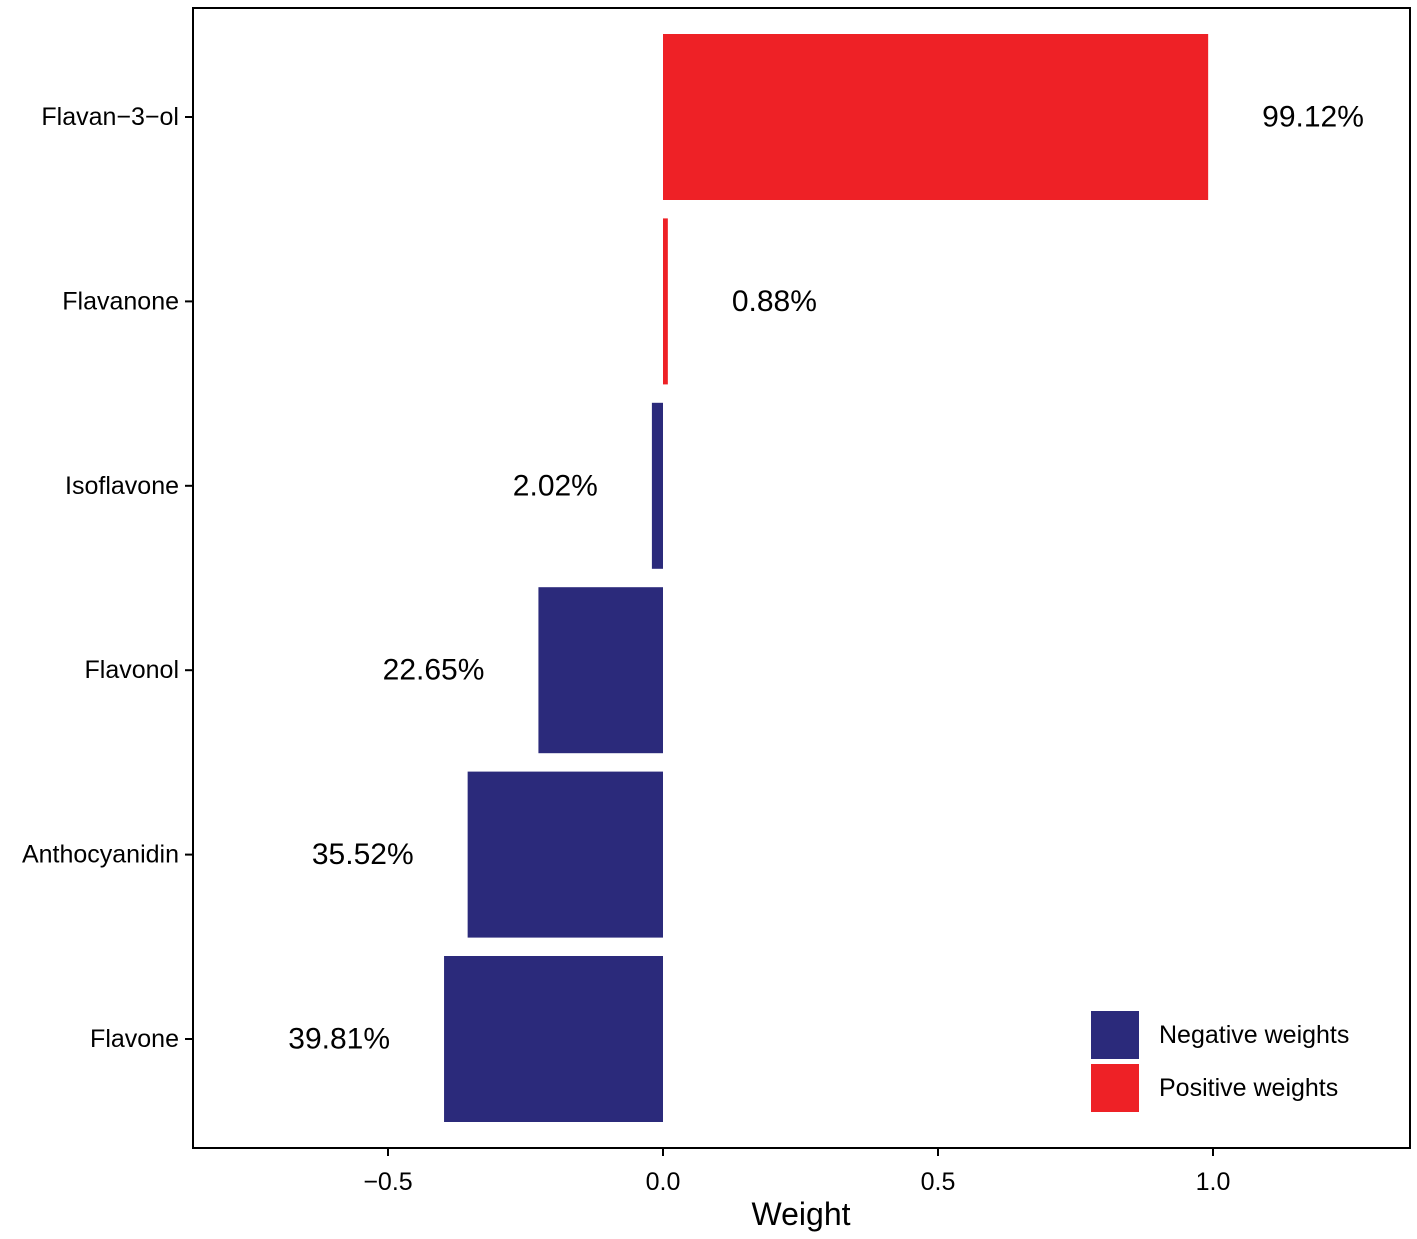 This screenshot has width=1417, height=1239. What do you see at coordinates (800, 1214) in the screenshot?
I see `x-axis-title: Weight` at bounding box center [800, 1214].